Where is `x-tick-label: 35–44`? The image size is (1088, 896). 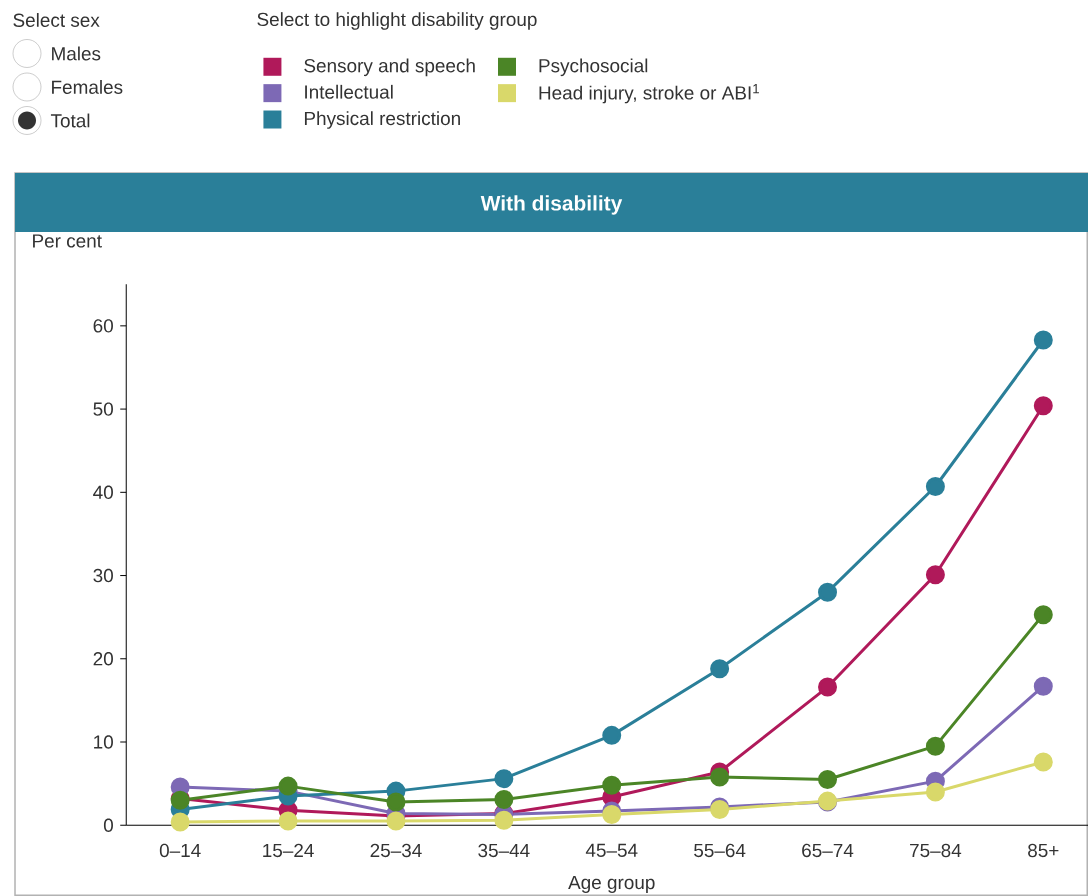 x-tick-label: 35–44 is located at coordinates (504, 850).